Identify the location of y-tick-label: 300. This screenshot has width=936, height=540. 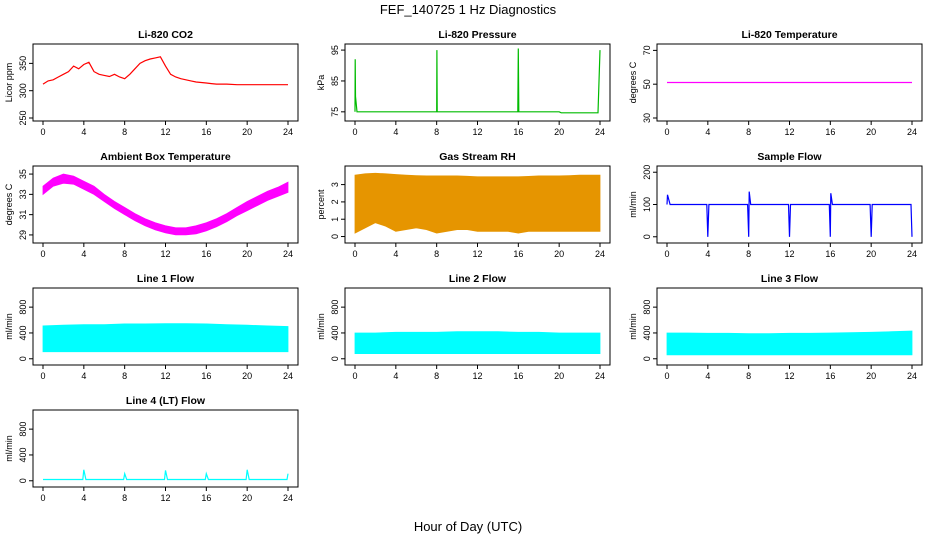
(23, 90).